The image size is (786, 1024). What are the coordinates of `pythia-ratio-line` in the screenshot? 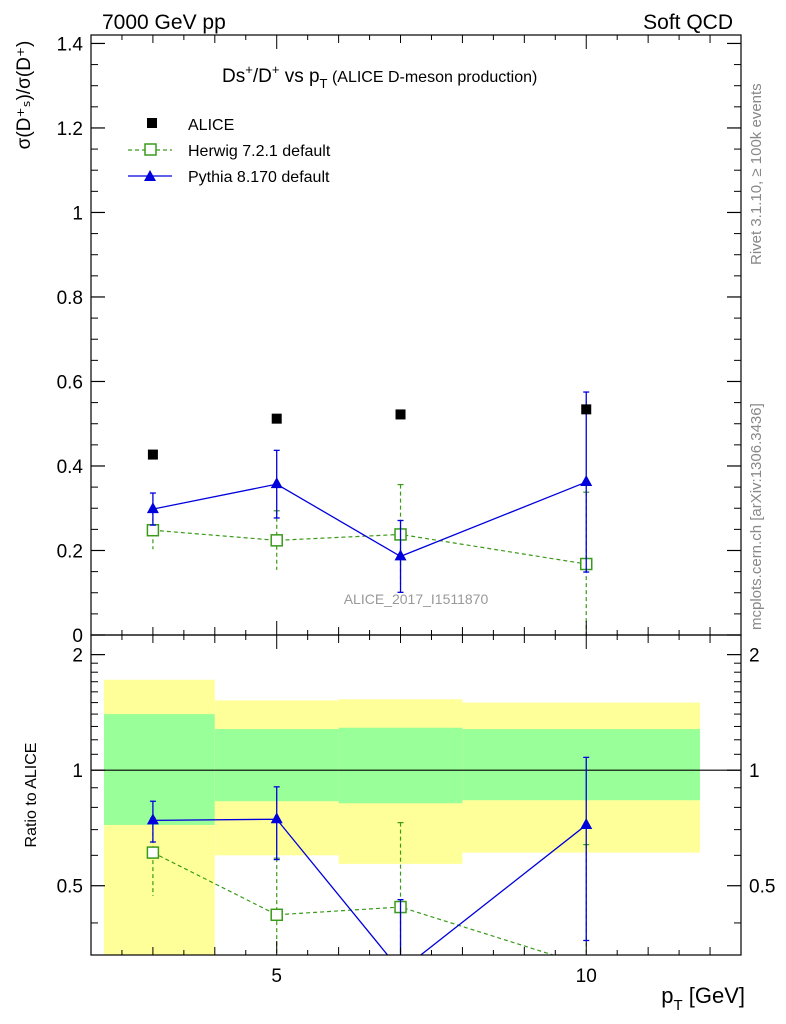 It's located at (369, 886).